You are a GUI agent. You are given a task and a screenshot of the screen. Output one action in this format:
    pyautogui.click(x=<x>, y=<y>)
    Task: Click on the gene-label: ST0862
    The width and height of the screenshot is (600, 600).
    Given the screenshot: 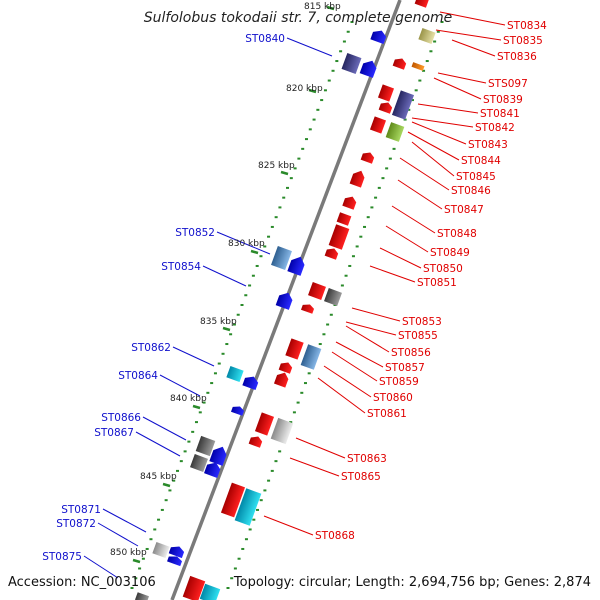 What is the action you would take?
    pyautogui.click(x=151, y=348)
    